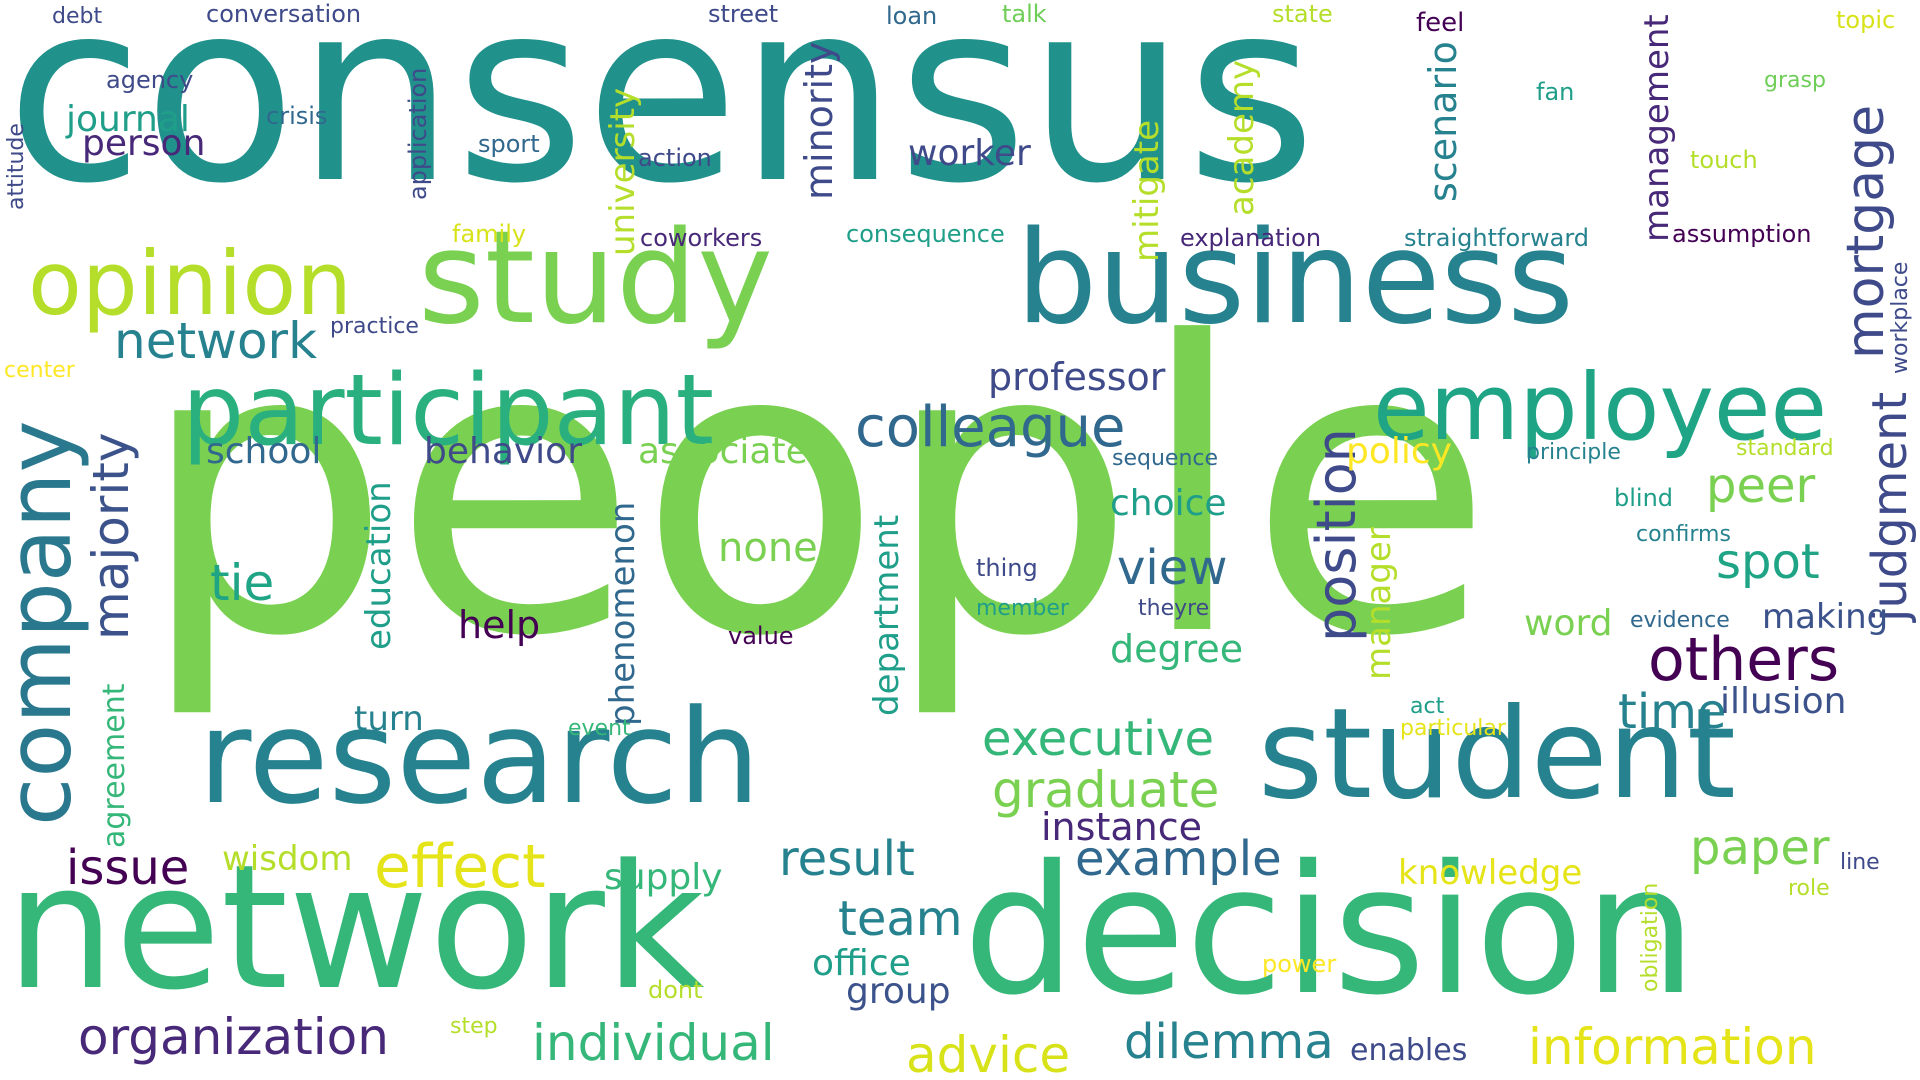  Describe the element at coordinates (242, 583) in the screenshot. I see `word-tie: tie` at that location.